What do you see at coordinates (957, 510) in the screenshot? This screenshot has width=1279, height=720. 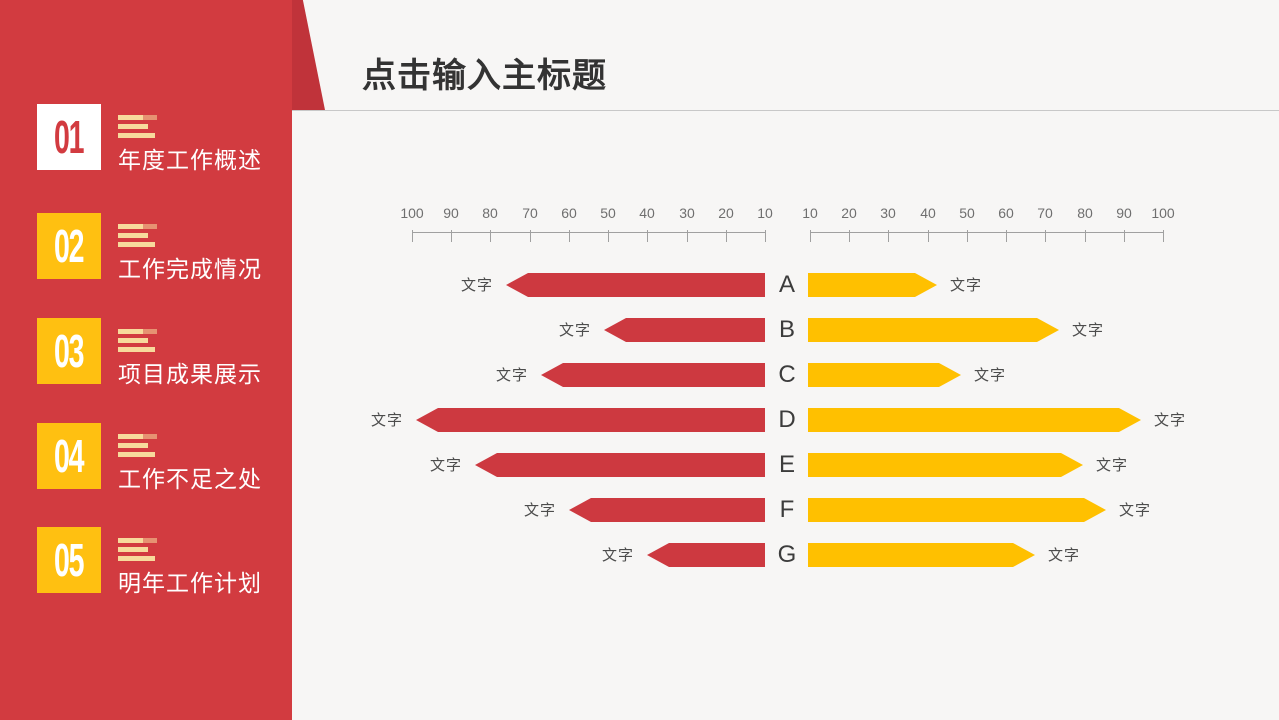 I see `bar-right-F` at bounding box center [957, 510].